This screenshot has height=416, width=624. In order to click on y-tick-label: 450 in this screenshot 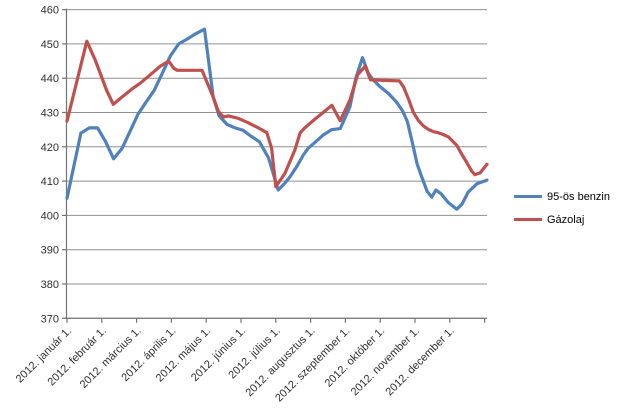, I will do `click(50, 45)`.